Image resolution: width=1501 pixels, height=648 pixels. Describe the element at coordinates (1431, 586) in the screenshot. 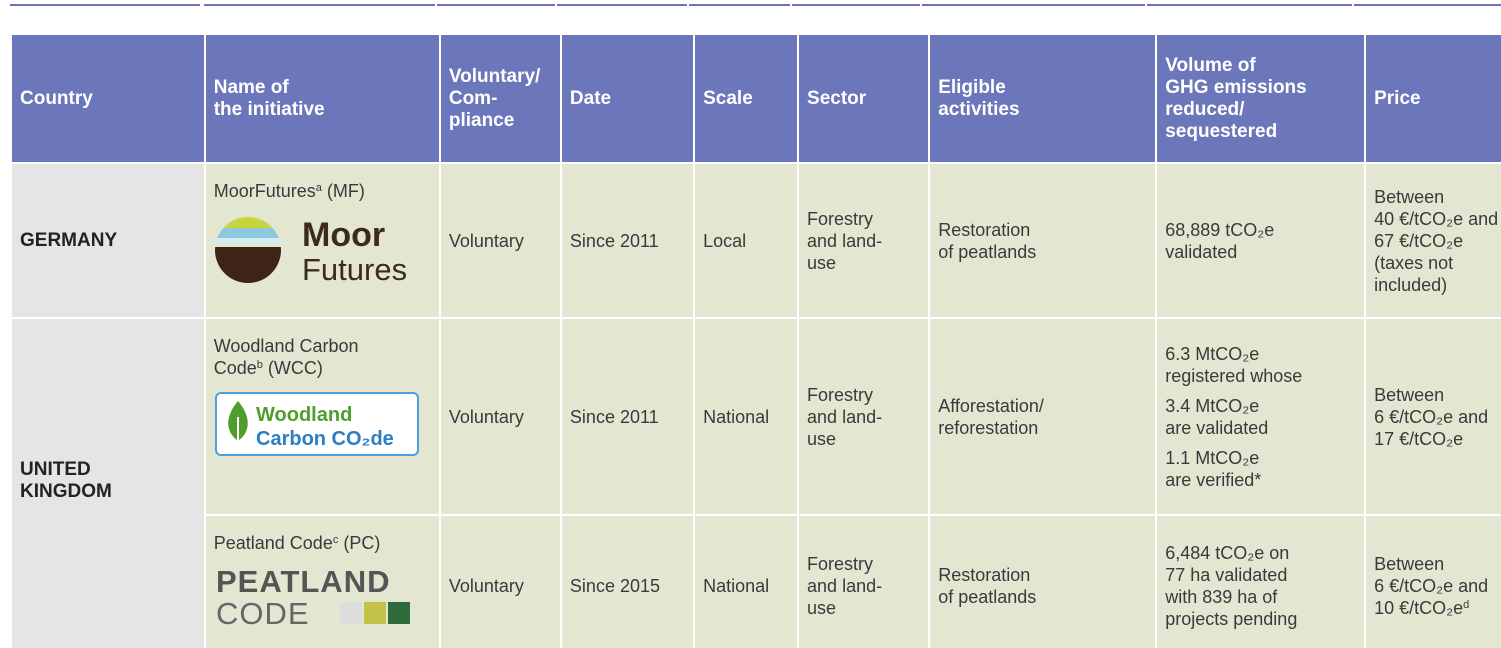

I see `cell-line: 6 €/tCO₂e and` at that location.